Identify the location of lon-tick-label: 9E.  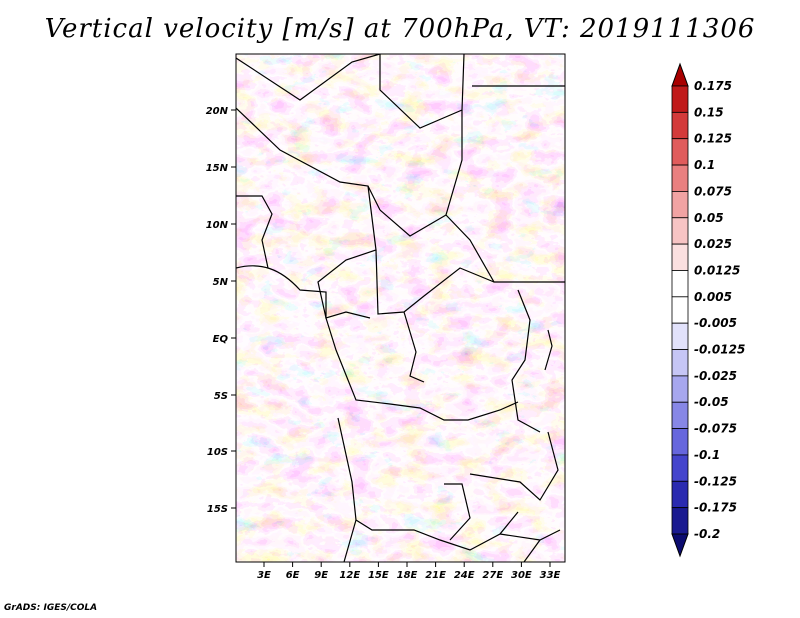
(321, 575).